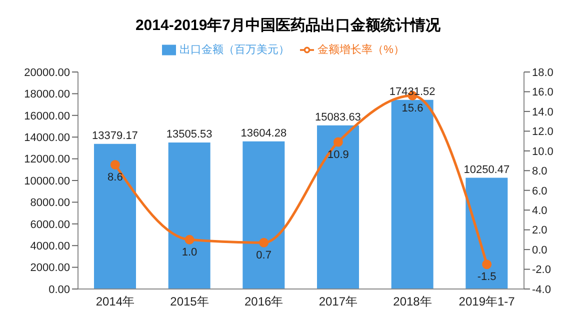 The height and width of the screenshot is (327, 576). What do you see at coordinates (413, 108) in the screenshot?
I see `data-label: 15.6` at bounding box center [413, 108].